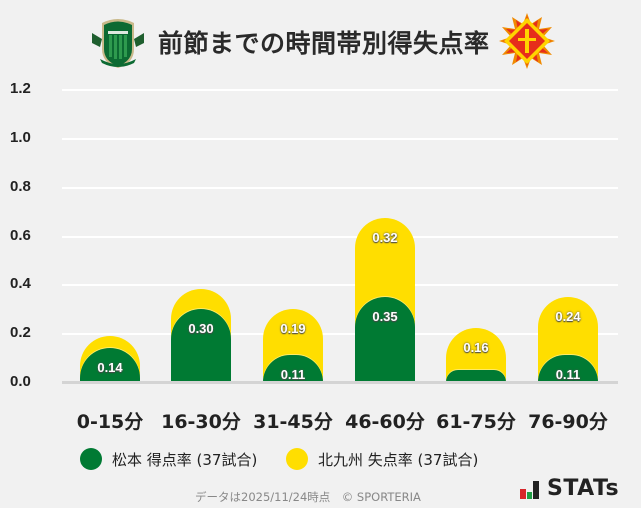 Image resolution: width=641 pixels, height=508 pixels. Describe the element at coordinates (385, 422) in the screenshot. I see `x-tick-label: 46-60分` at that location.